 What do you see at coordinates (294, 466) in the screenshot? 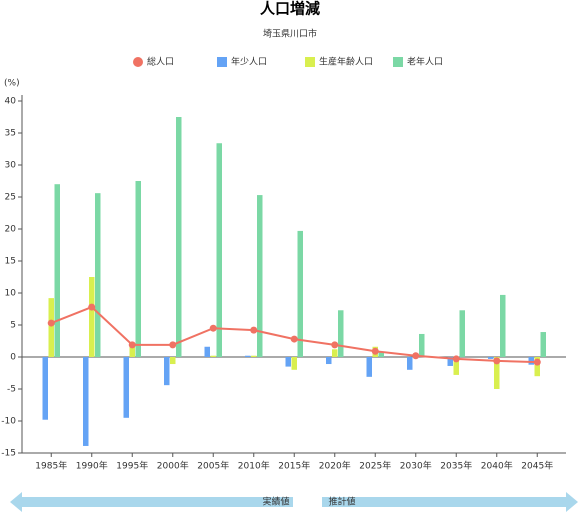
I see `x-tick-label: 2015年` at bounding box center [294, 466].